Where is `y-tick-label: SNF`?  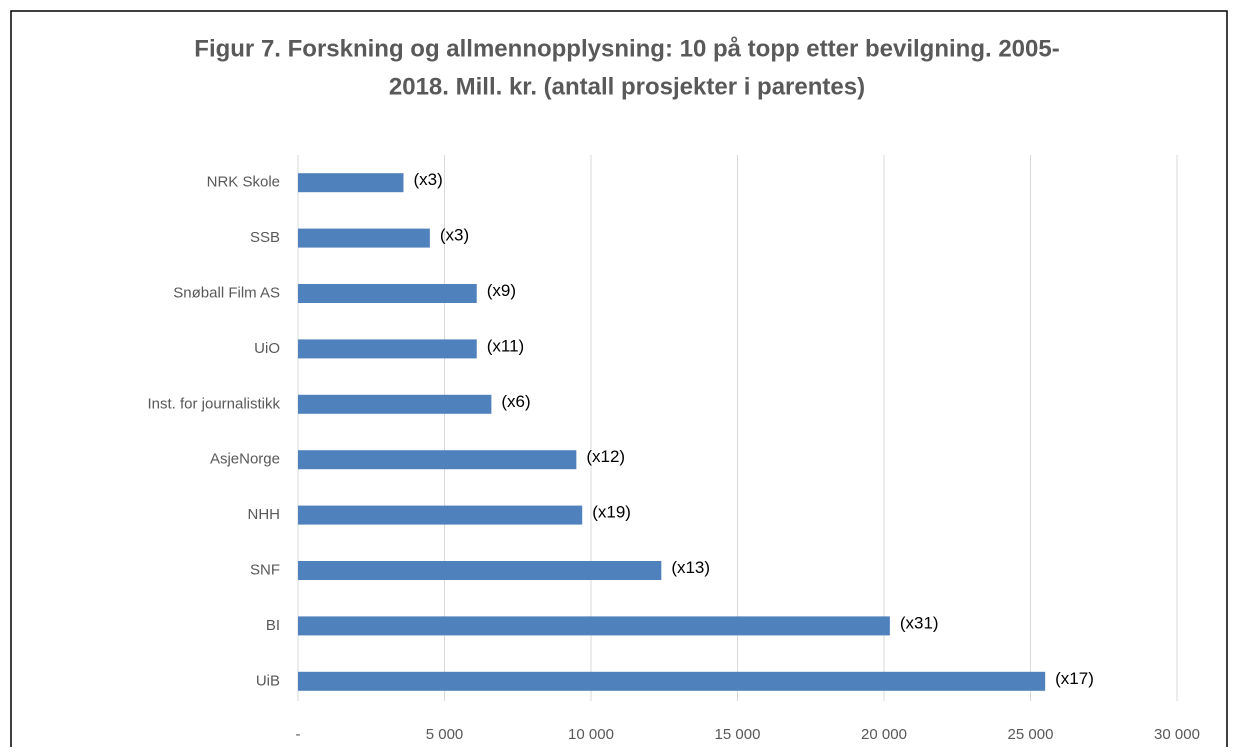
y-tick-label: SNF is located at coordinates (265, 569).